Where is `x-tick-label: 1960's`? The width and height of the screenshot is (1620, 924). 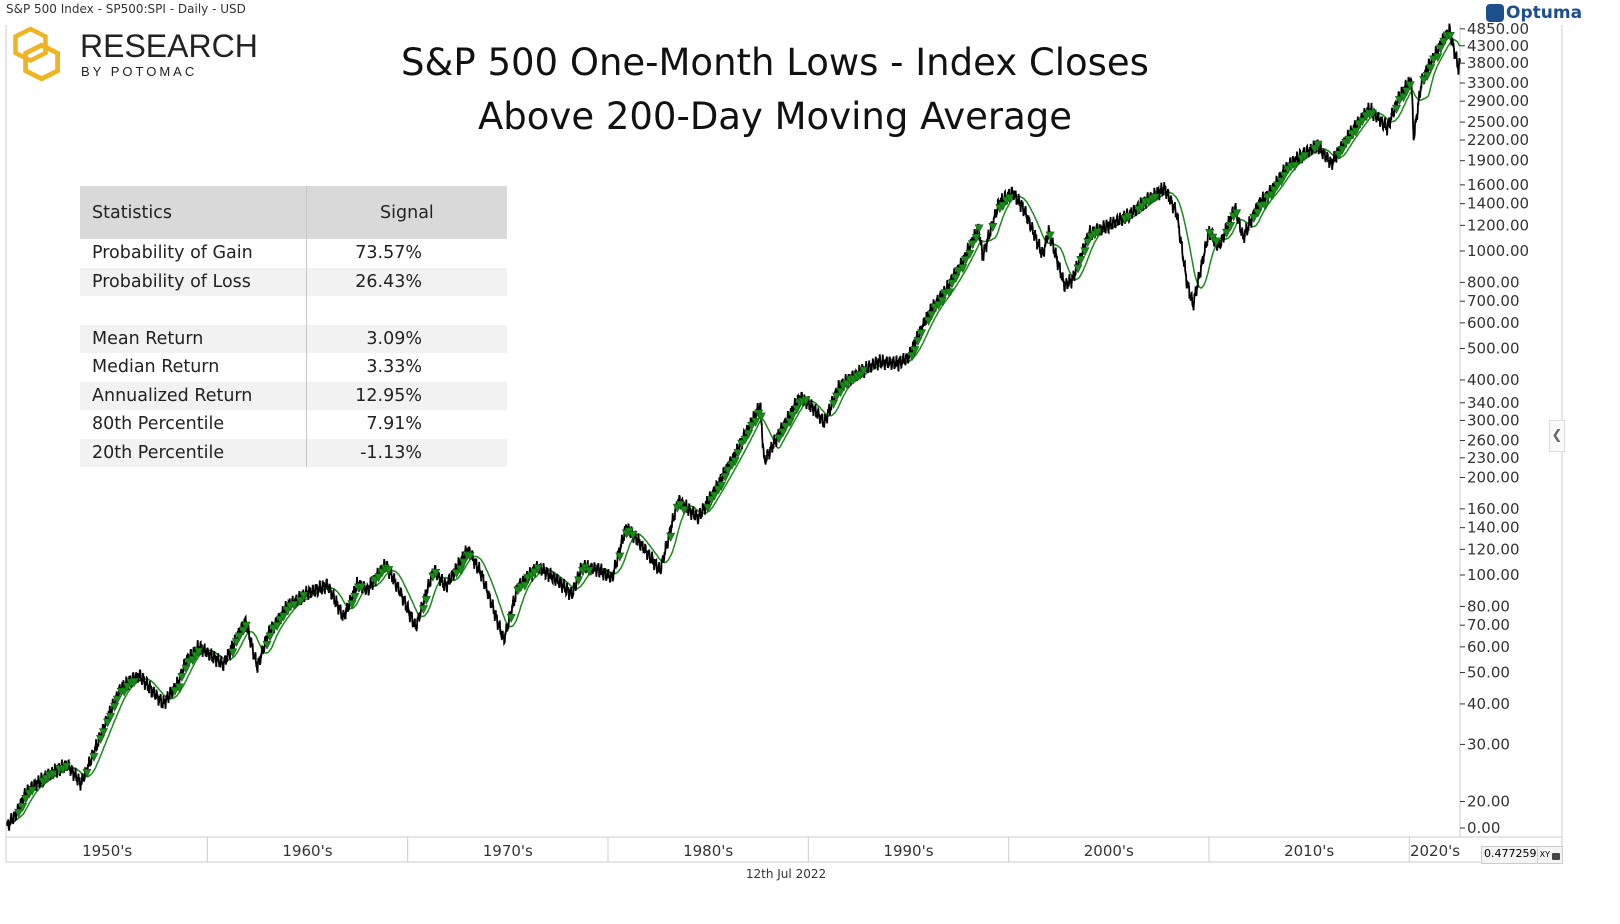
x-tick-label: 1960's is located at coordinates (307, 851).